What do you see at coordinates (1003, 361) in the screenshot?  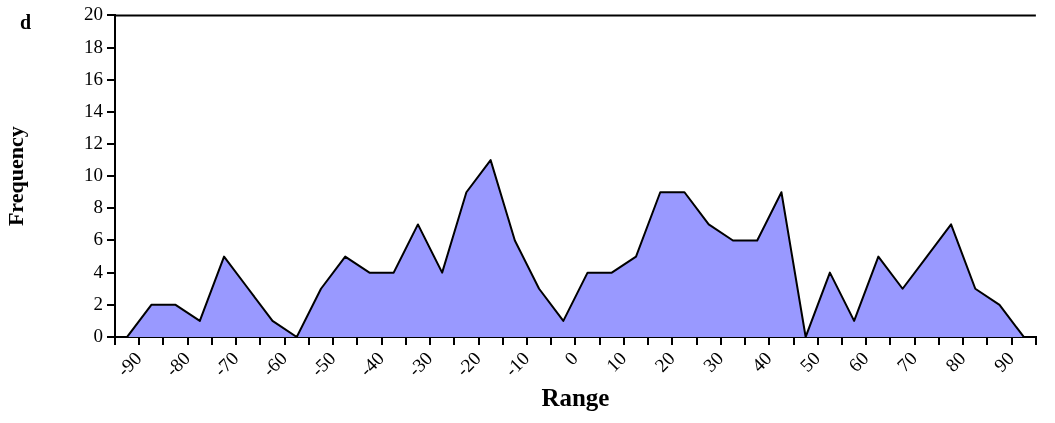 I see `x-tick-label: 90` at bounding box center [1003, 361].